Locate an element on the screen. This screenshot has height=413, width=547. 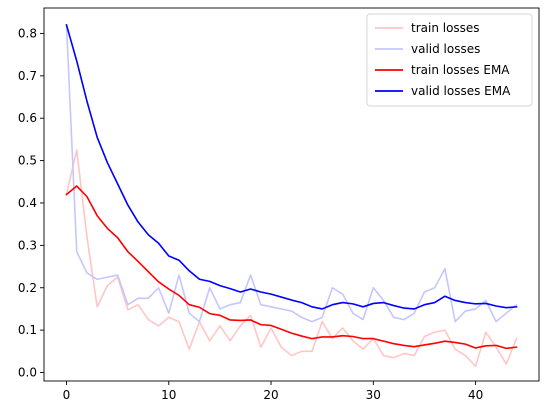
legend-label-train-losses: train losses is located at coordinates (445, 28).